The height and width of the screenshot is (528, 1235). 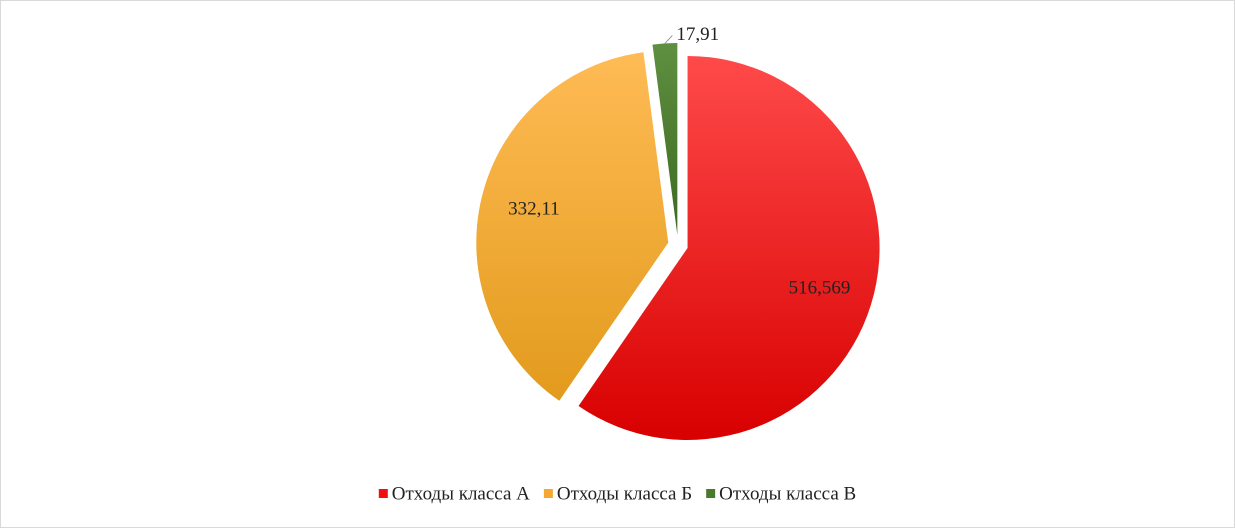 What do you see at coordinates (787, 493) in the screenshot?
I see `legend-label: Отходы класса В` at bounding box center [787, 493].